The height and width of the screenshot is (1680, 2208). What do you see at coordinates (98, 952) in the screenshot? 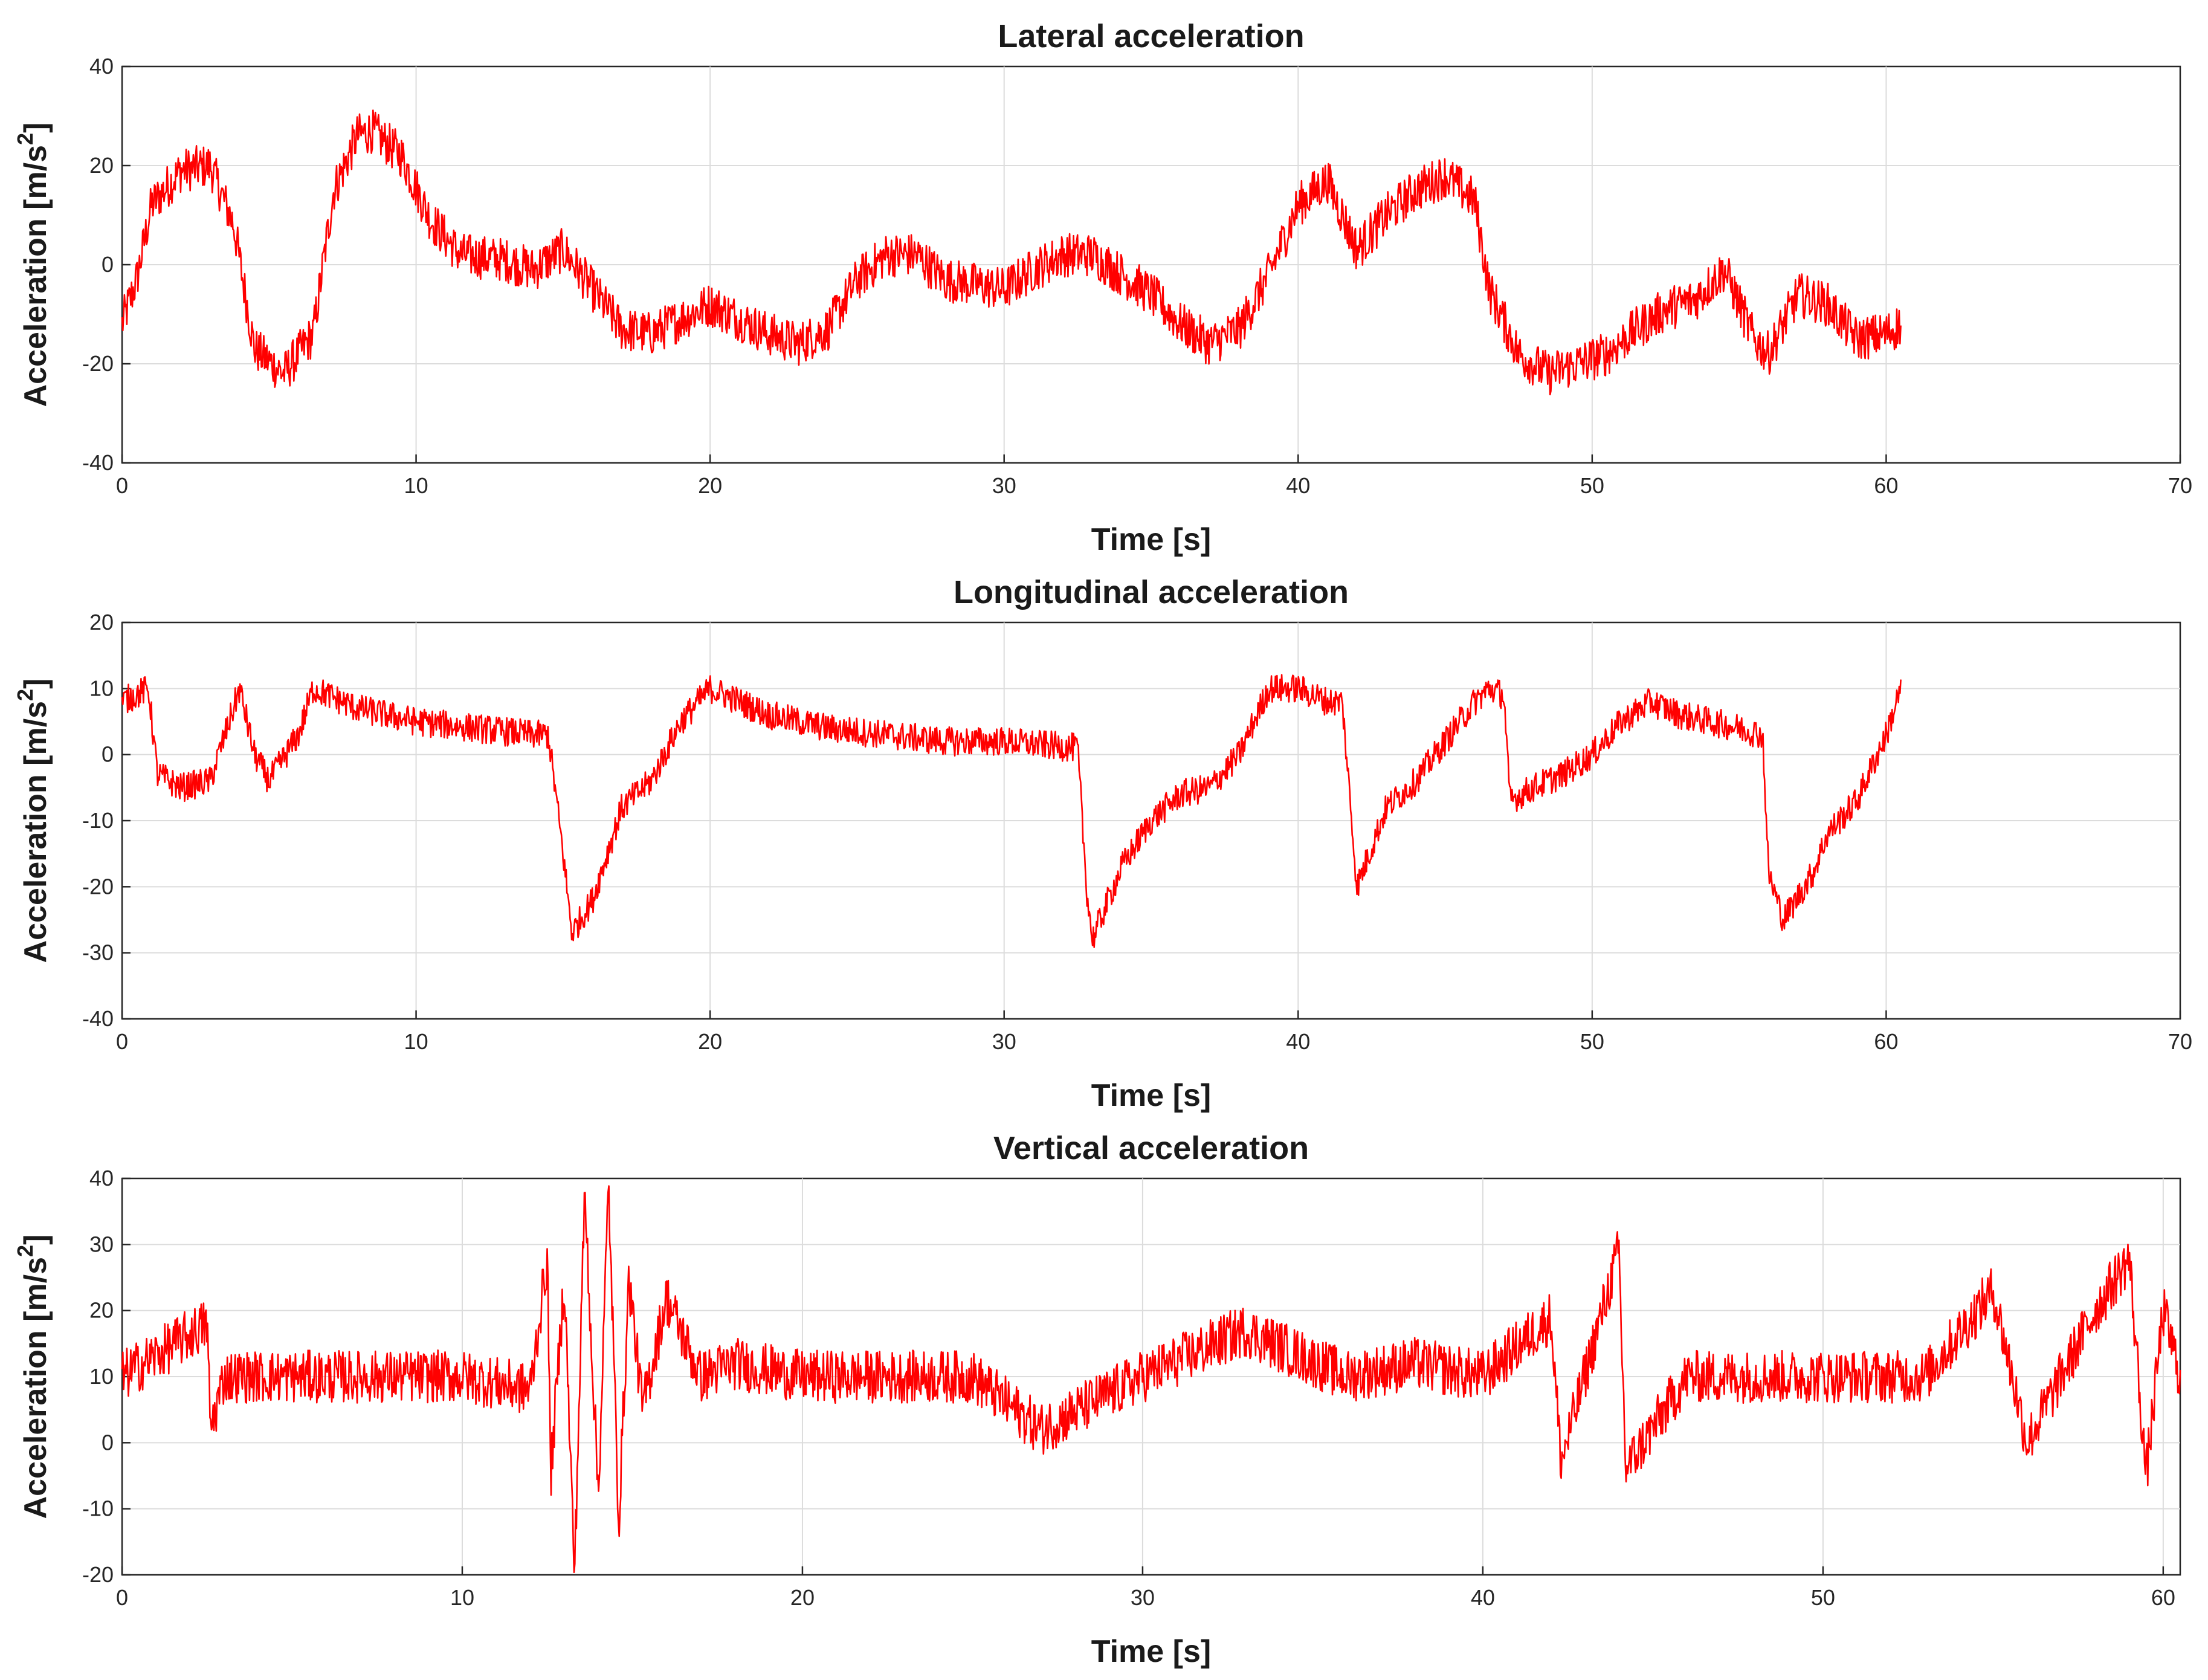
I see `y-tick-label: -30` at bounding box center [98, 952].